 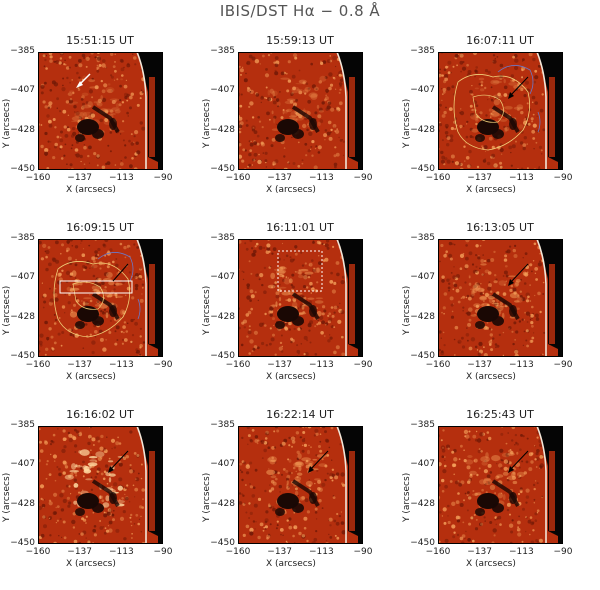 I want to click on panel-timestamp: 16:13:05 UT, so click(x=500, y=227).